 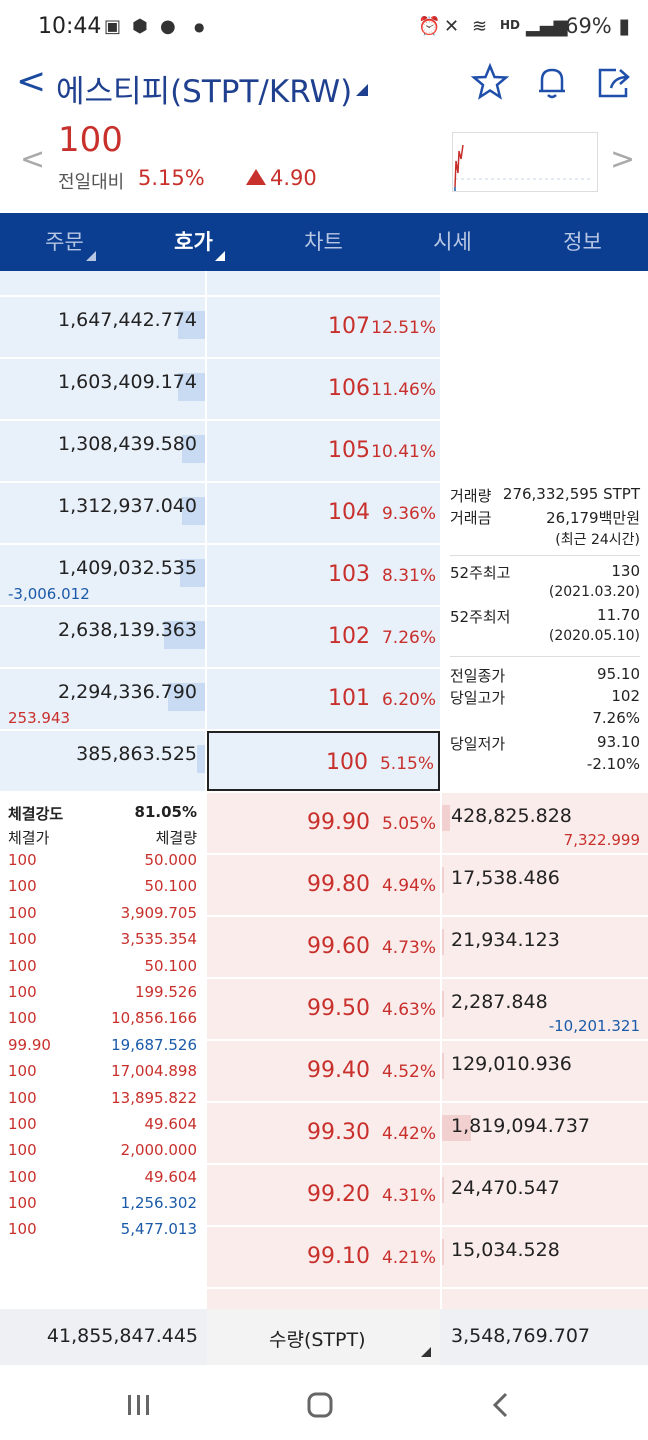 What do you see at coordinates (323, 1195) in the screenshot?
I see `bid-price-cell: 99.20 4.31%` at bounding box center [323, 1195].